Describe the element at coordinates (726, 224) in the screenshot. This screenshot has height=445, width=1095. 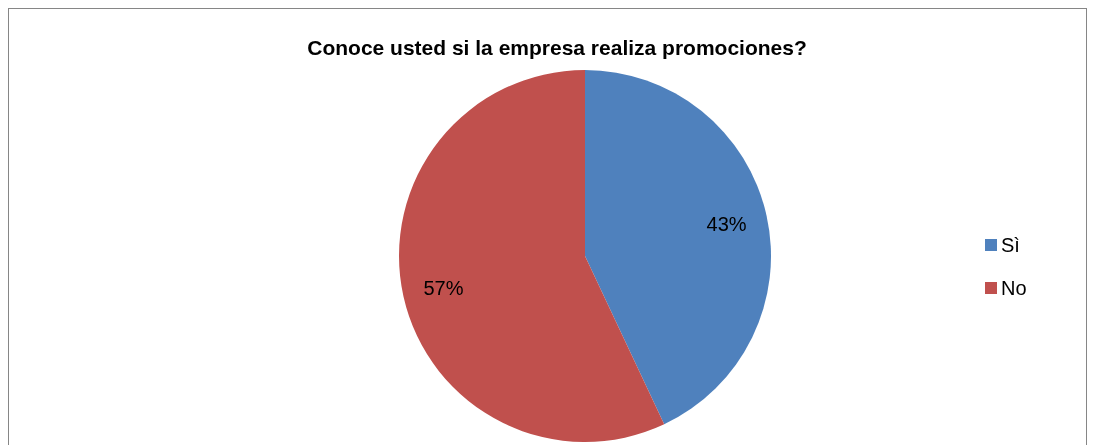
I see `data-label: 43%` at that location.